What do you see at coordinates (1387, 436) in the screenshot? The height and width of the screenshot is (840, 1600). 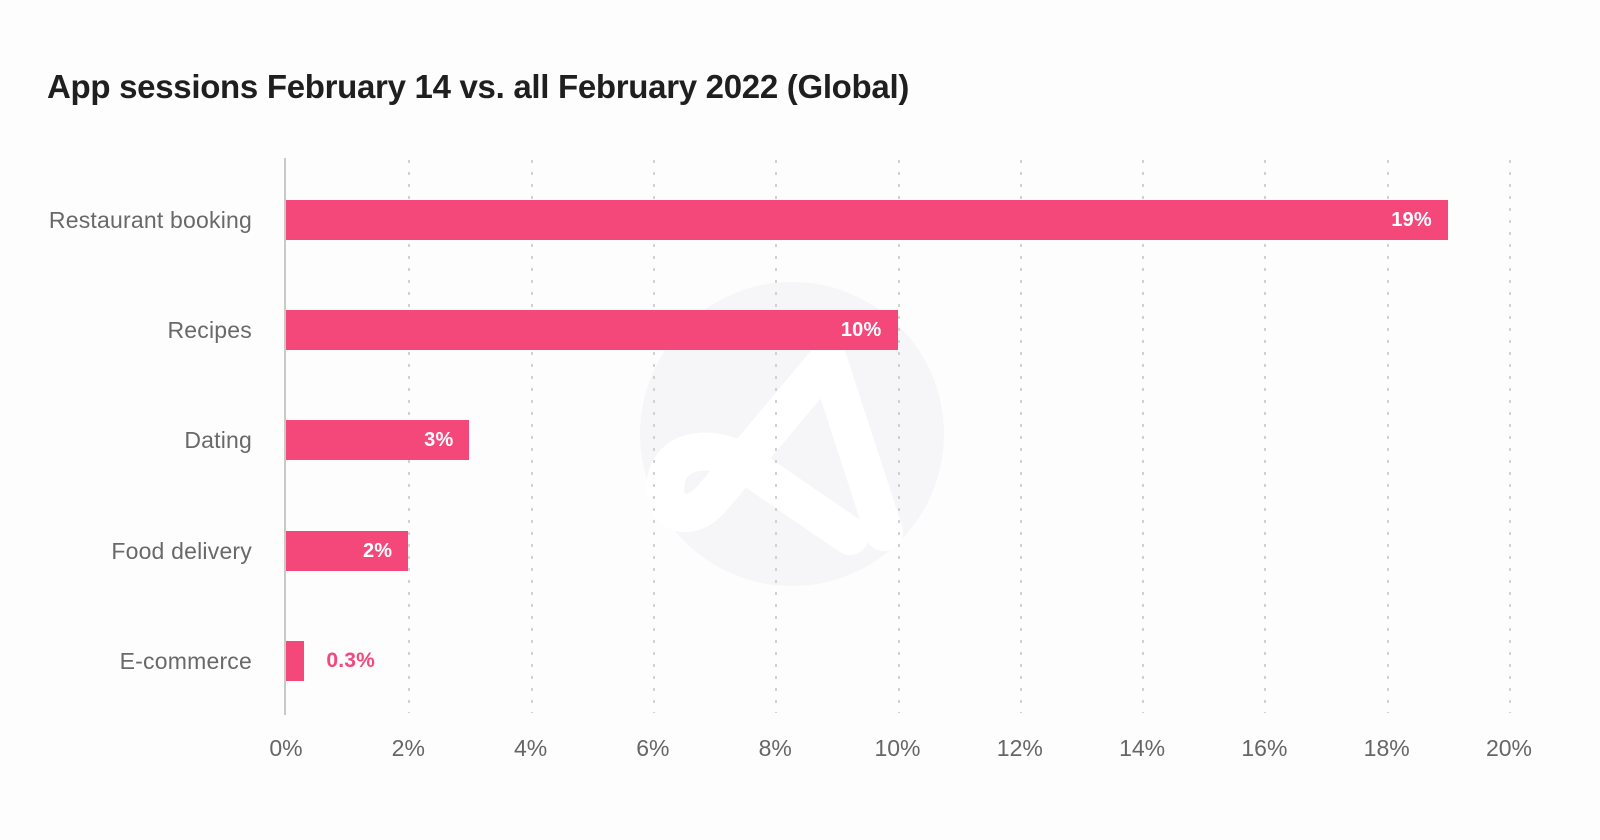 I see `gridline-18pct` at bounding box center [1387, 436].